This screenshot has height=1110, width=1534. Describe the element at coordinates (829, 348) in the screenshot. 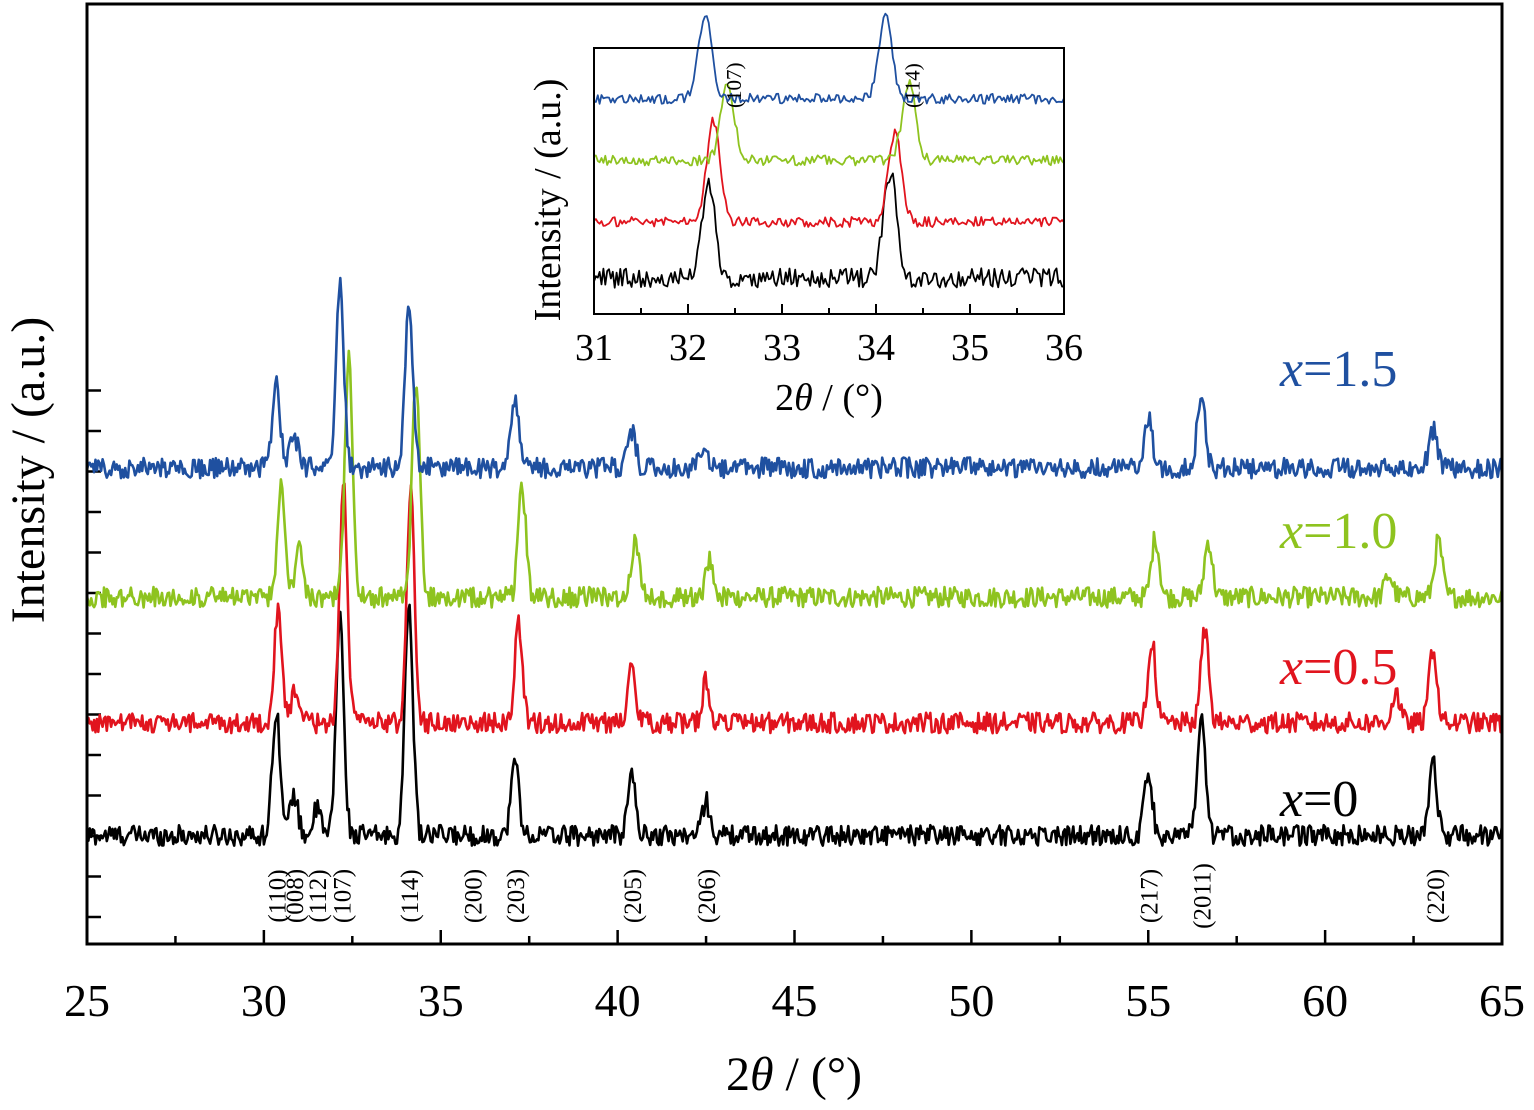

I see `inset-x-tick-labels: 31 32 33 34 35 36` at that location.